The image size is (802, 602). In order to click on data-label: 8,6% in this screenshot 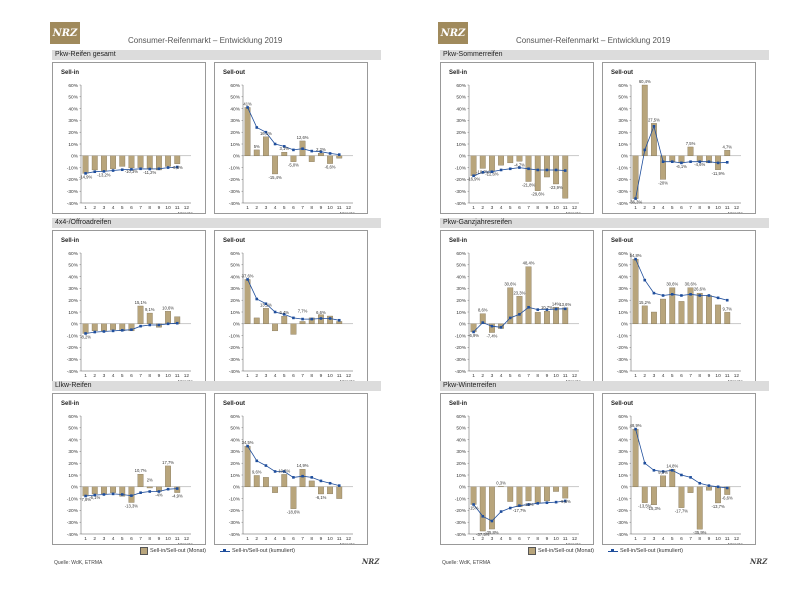, I will do `click(483, 310)`.